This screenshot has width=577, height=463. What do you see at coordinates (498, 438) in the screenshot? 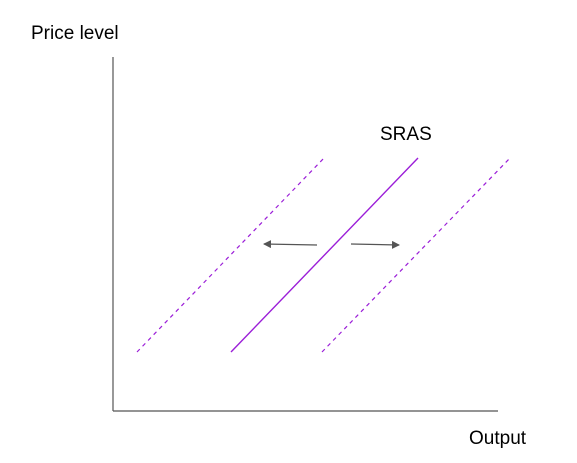
I see `x-axis-label: Output` at bounding box center [498, 438].